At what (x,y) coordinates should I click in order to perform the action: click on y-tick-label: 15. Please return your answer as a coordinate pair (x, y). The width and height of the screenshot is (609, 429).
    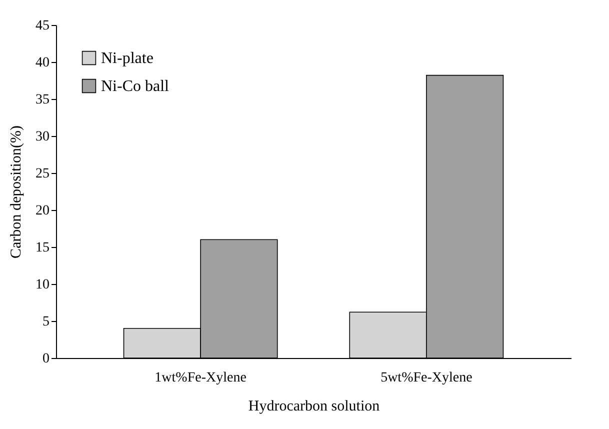
    Looking at the image, I should click on (43, 248).